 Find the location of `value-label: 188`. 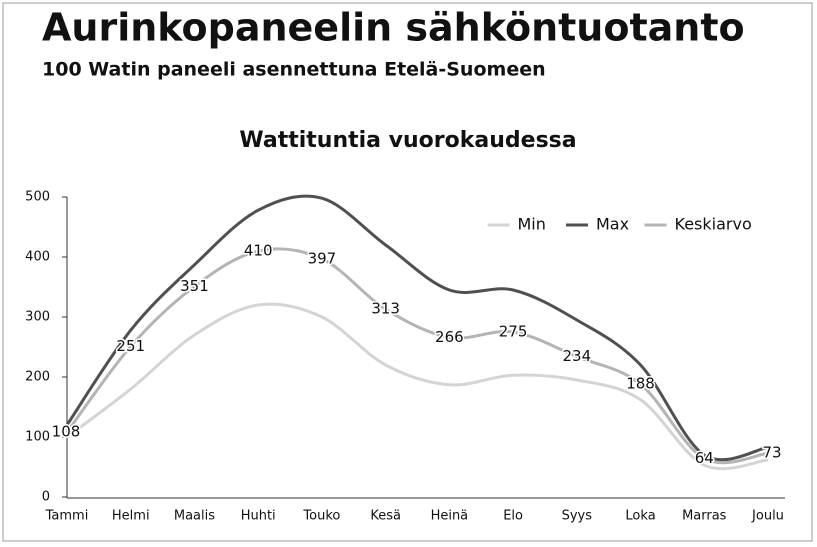

value-label: 188 is located at coordinates (640, 384).